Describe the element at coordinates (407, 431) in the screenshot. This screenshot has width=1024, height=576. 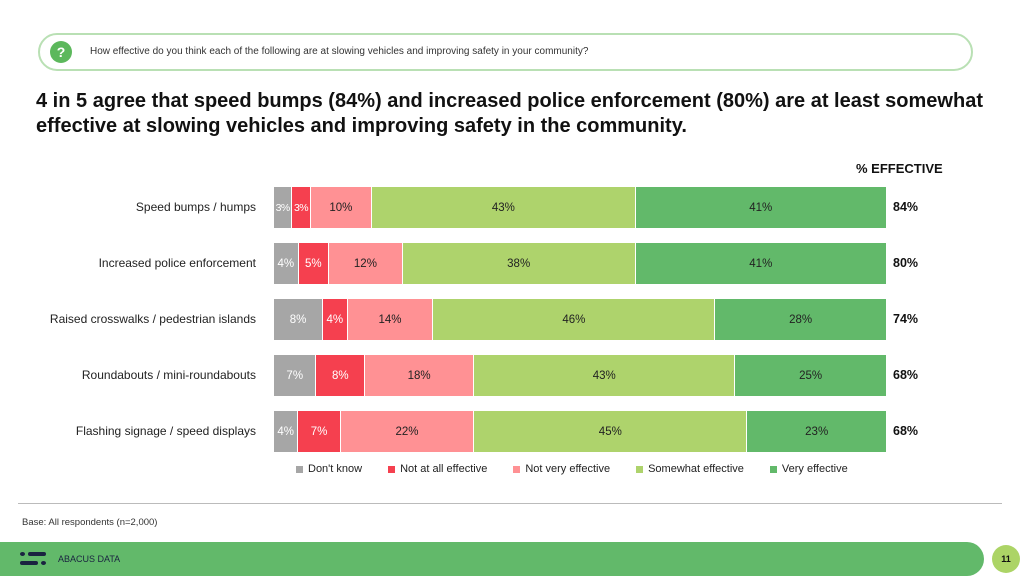
I see `bar-segment: 22%` at that location.